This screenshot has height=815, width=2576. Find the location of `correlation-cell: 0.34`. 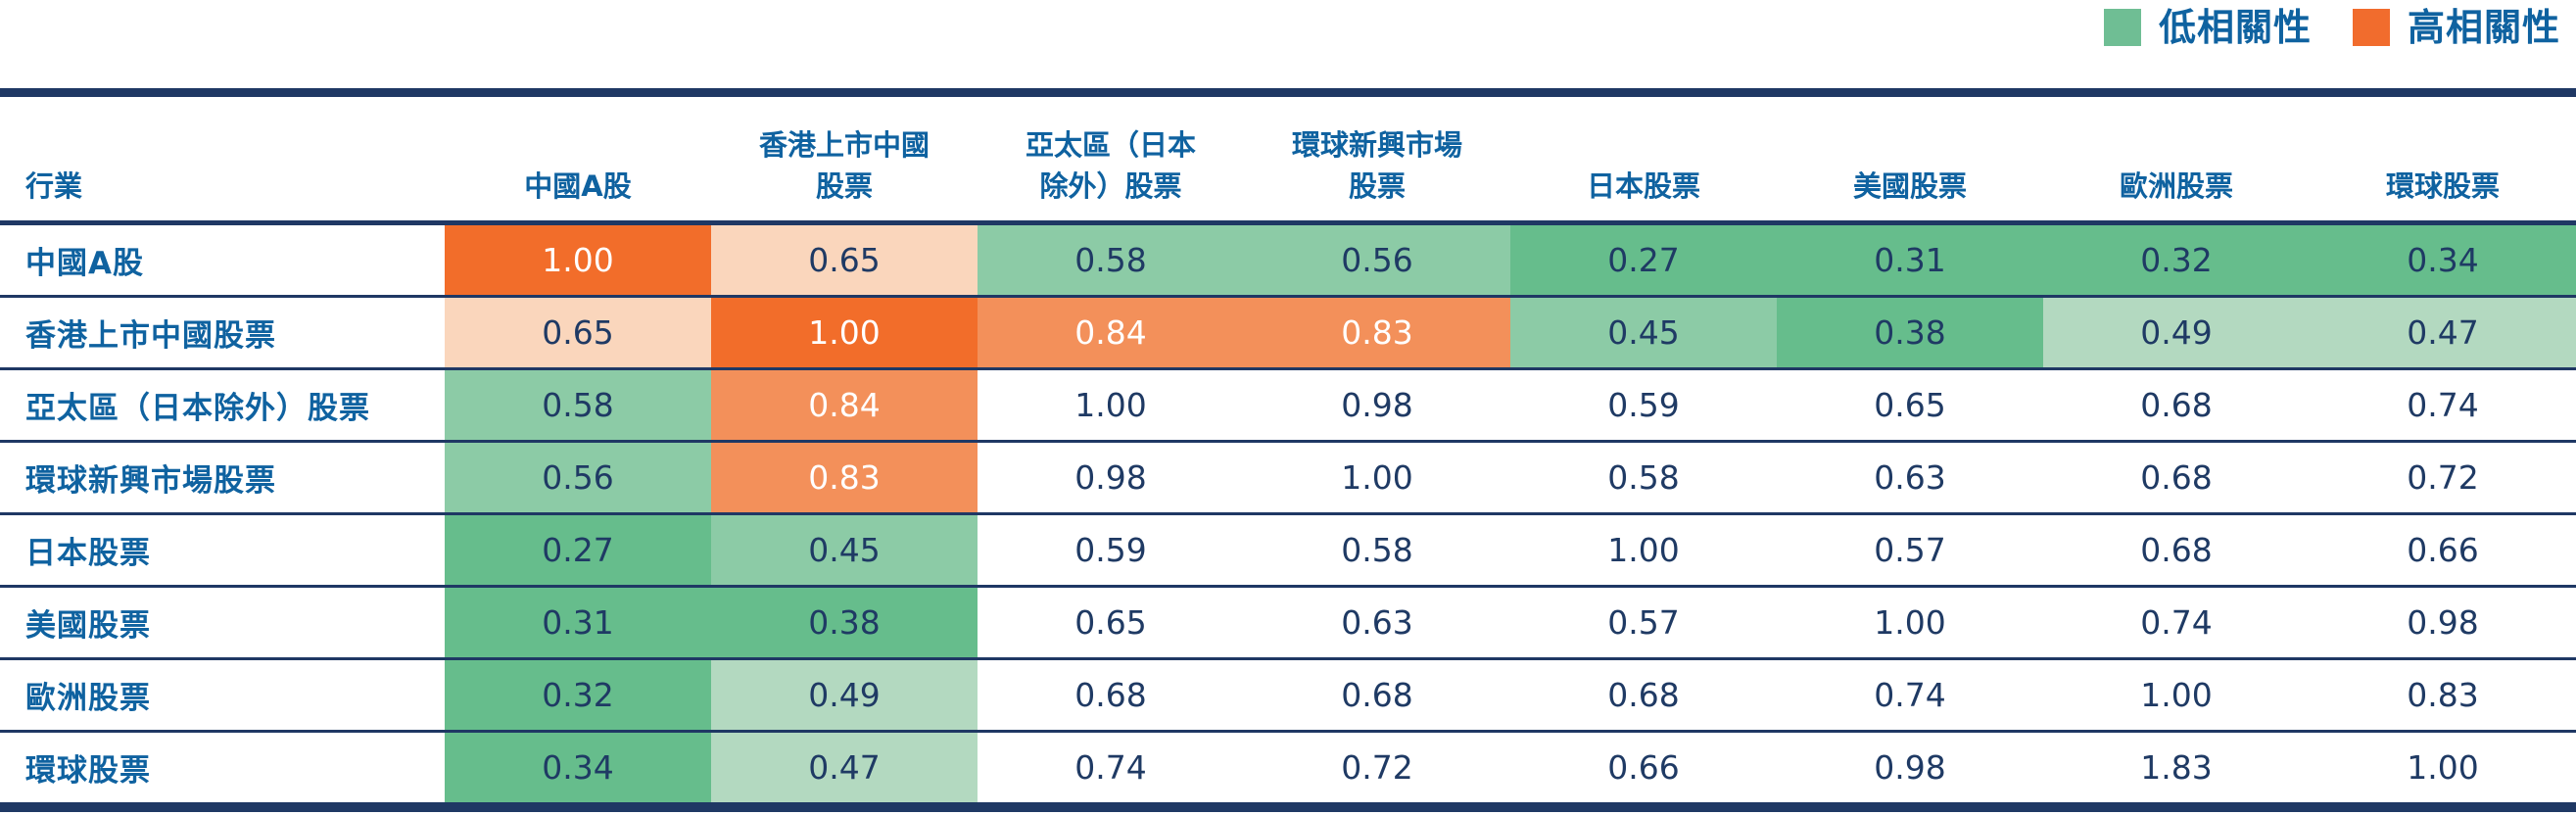

correlation-cell: 0.34 is located at coordinates (578, 767).